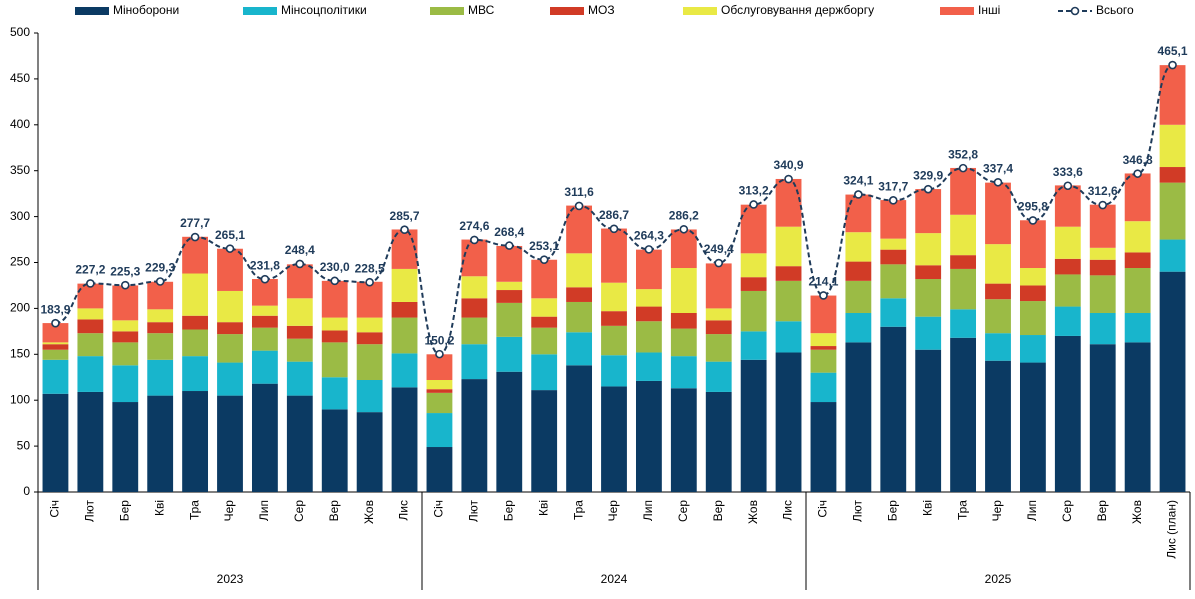  I want to click on x-tick-label: Лип, so click(648, 510).